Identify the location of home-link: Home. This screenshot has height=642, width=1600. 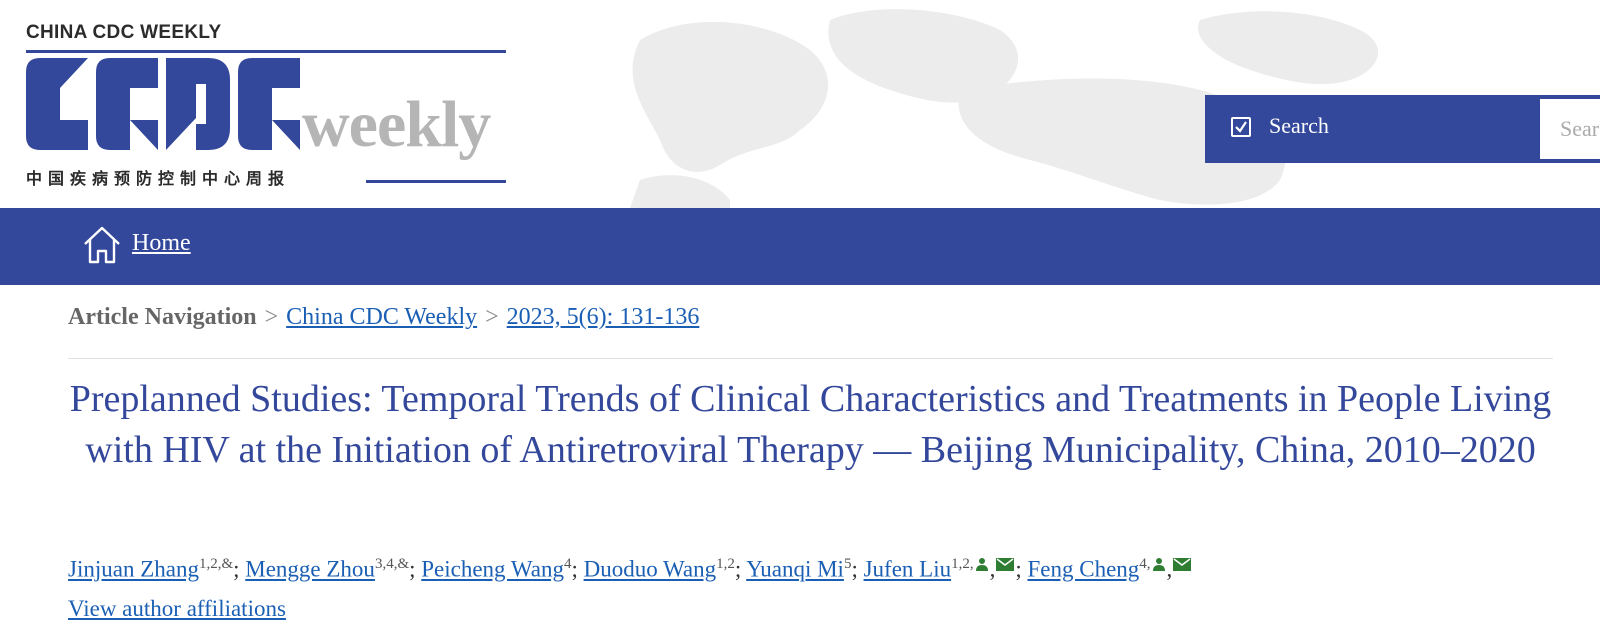
(161, 243).